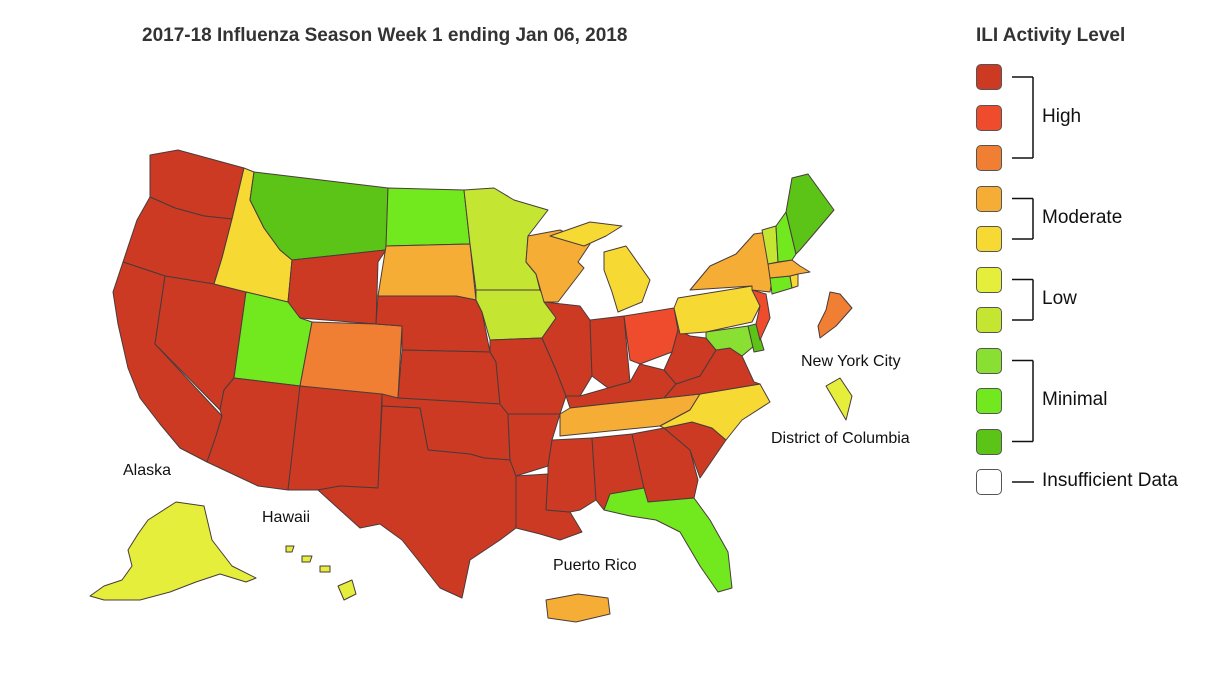 The height and width of the screenshot is (684, 1230). I want to click on label-new-york-city: New York City, so click(851, 361).